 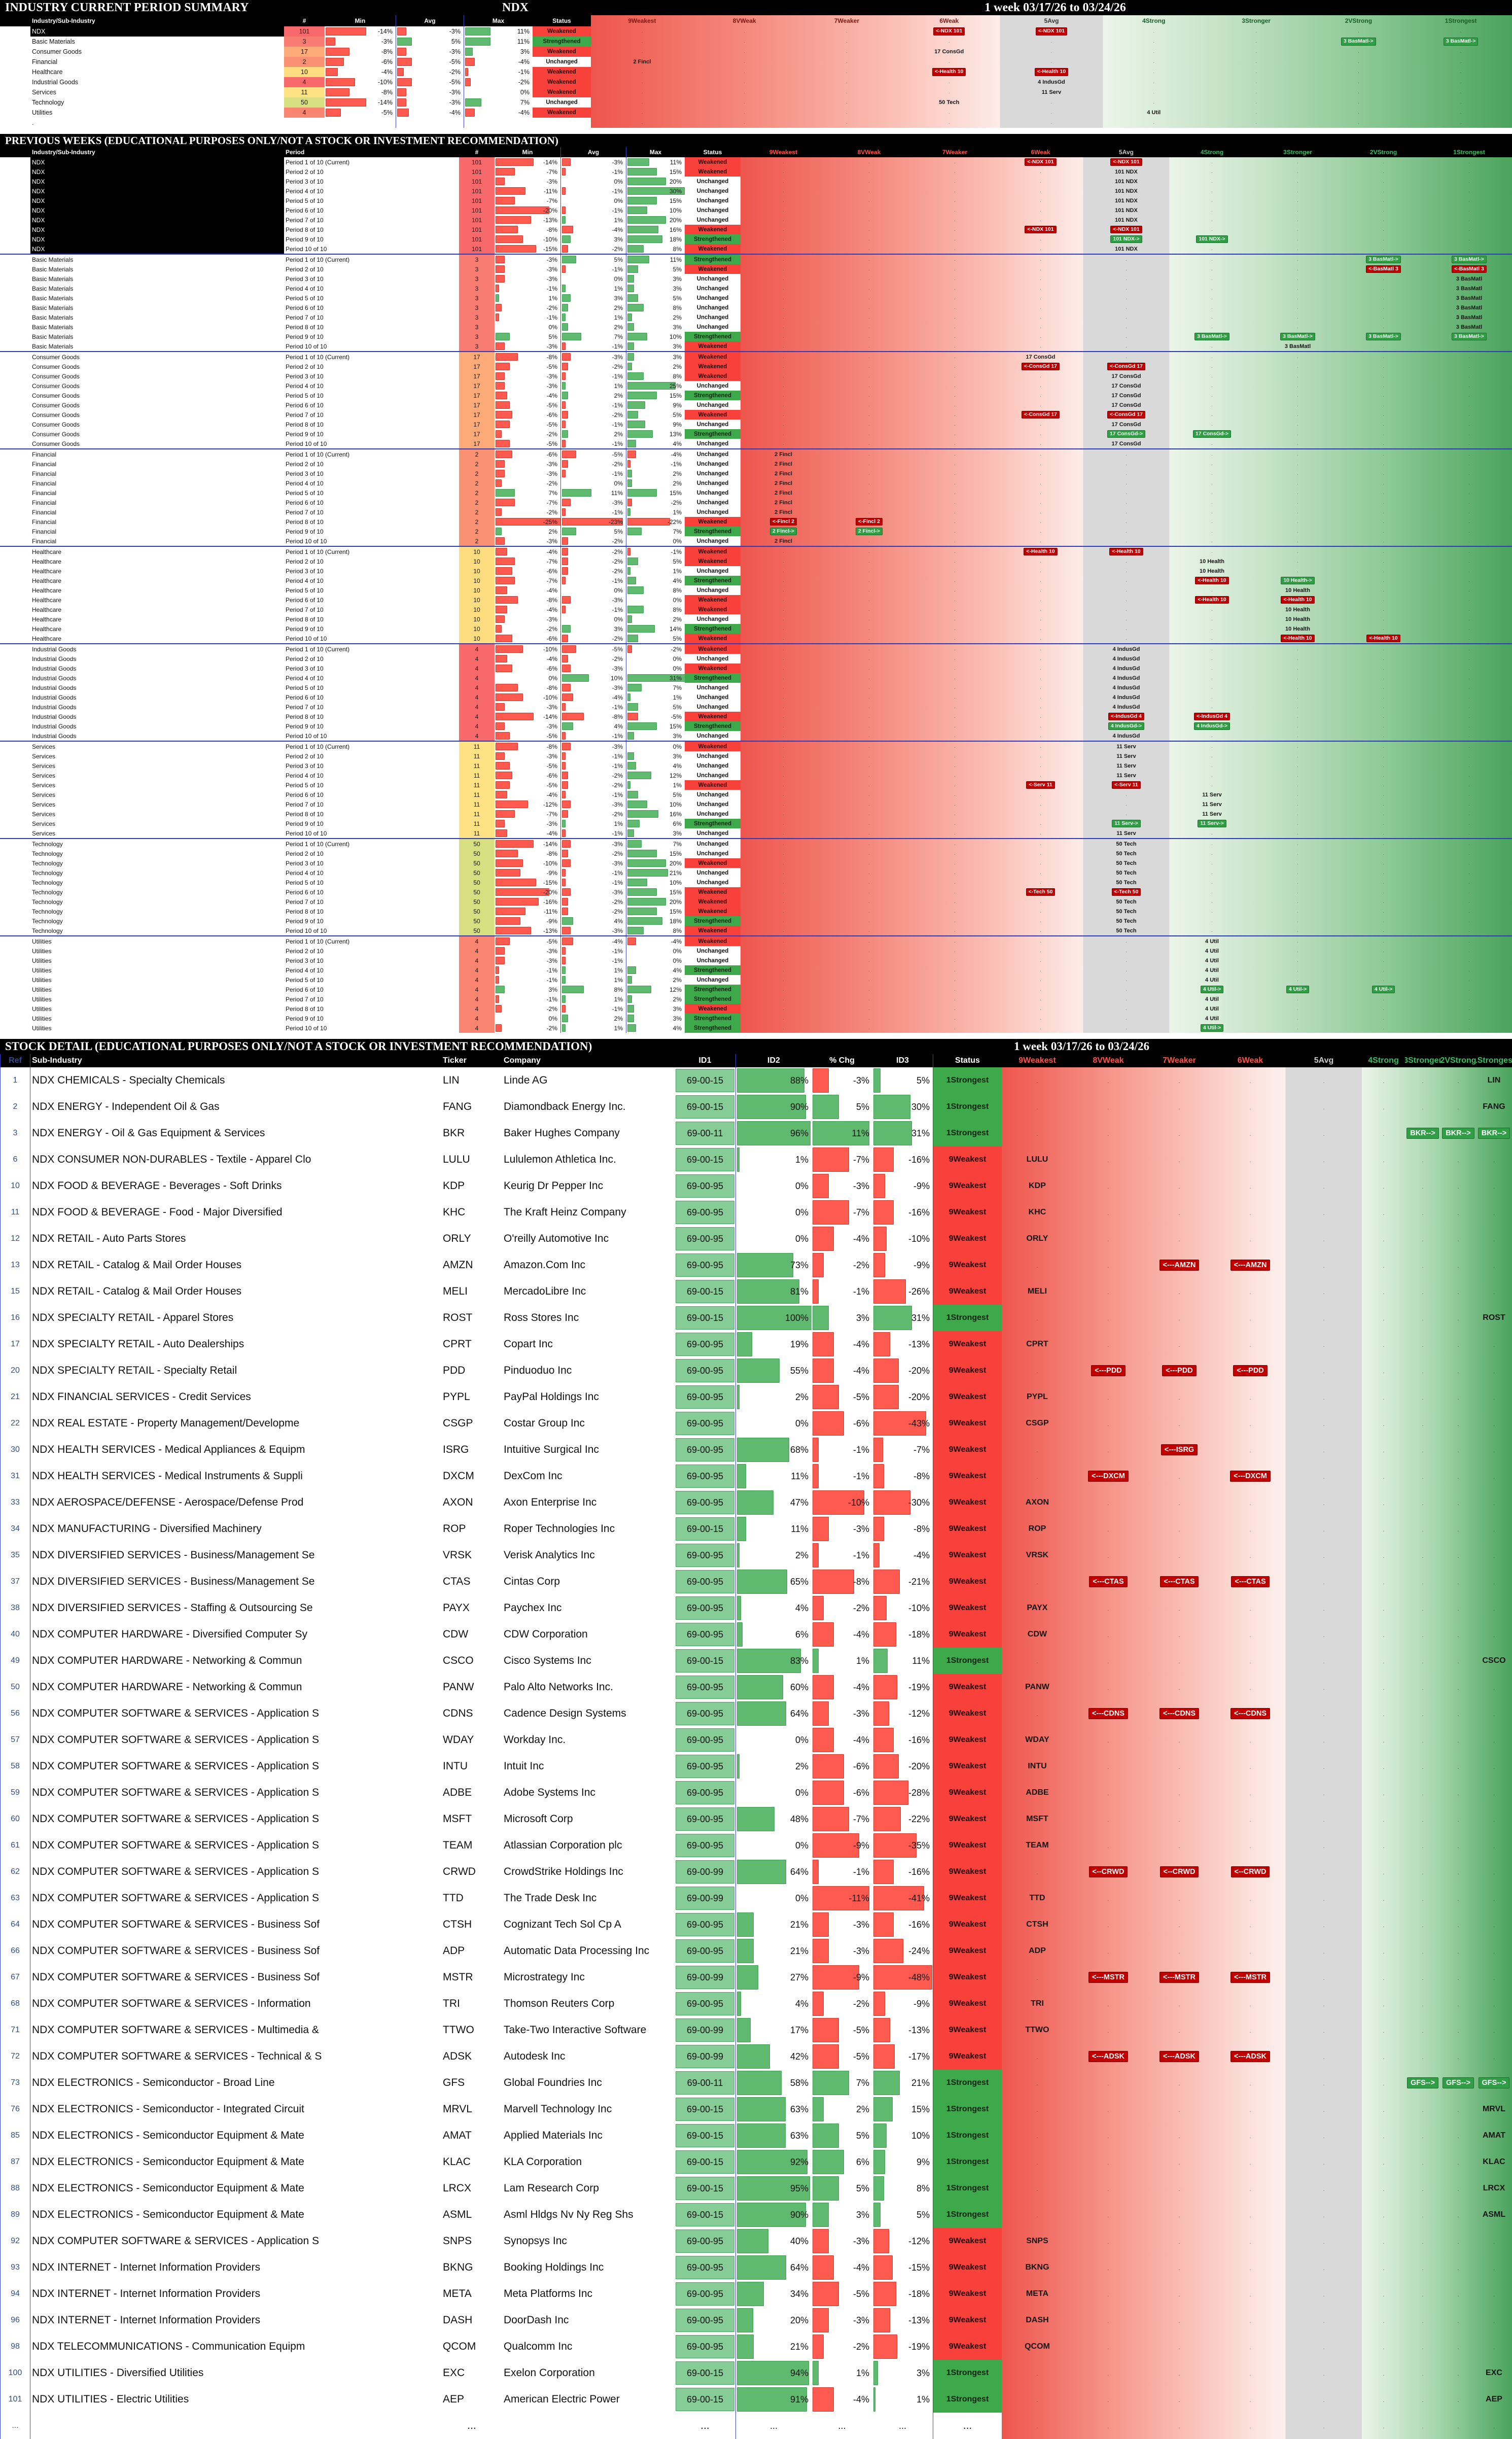 What do you see at coordinates (783, 502) in the screenshot?
I see `heat-cell-9weakest: 2 Fincl` at bounding box center [783, 502].